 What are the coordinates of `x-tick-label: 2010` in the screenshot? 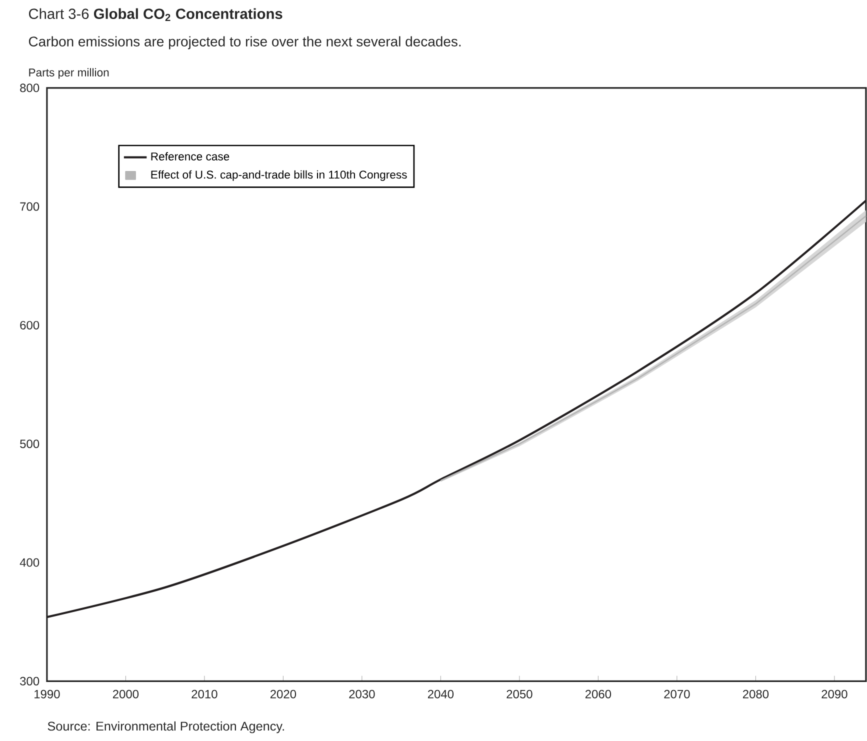 It's located at (205, 694).